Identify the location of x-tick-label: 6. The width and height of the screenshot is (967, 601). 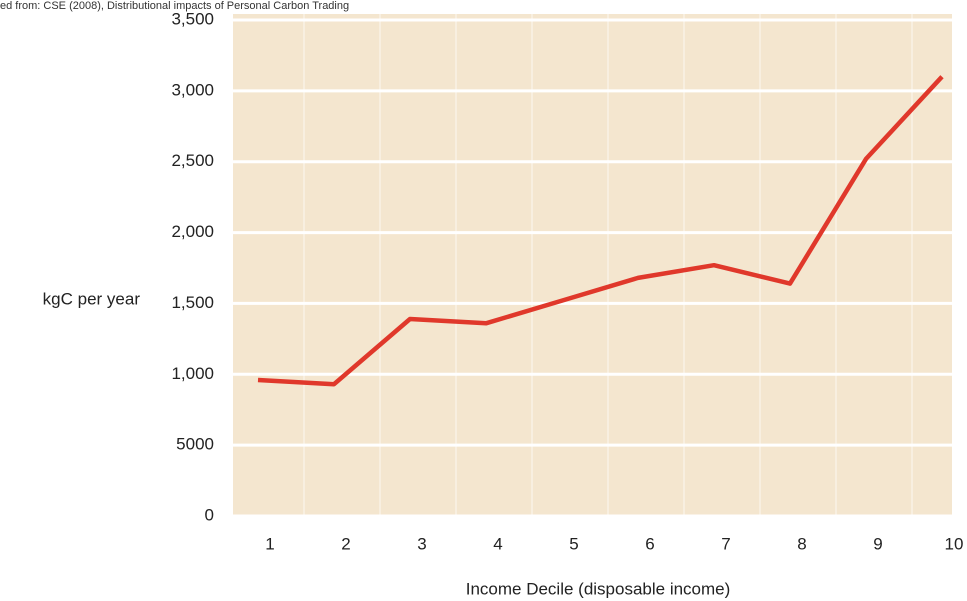
(649, 543).